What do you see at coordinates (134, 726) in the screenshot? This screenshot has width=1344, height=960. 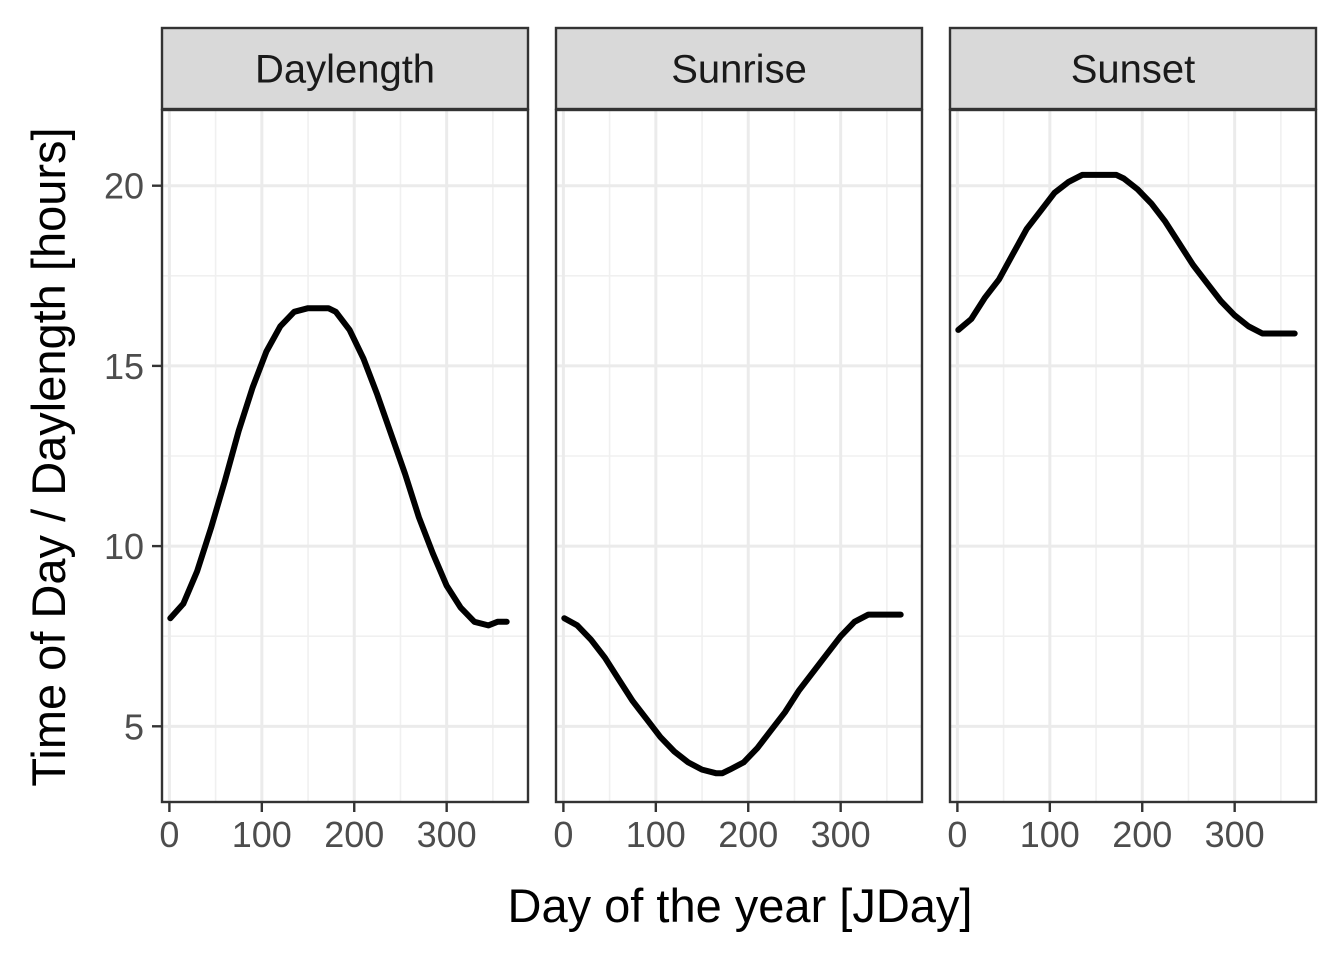 I see `y-tick-label: 5` at bounding box center [134, 726].